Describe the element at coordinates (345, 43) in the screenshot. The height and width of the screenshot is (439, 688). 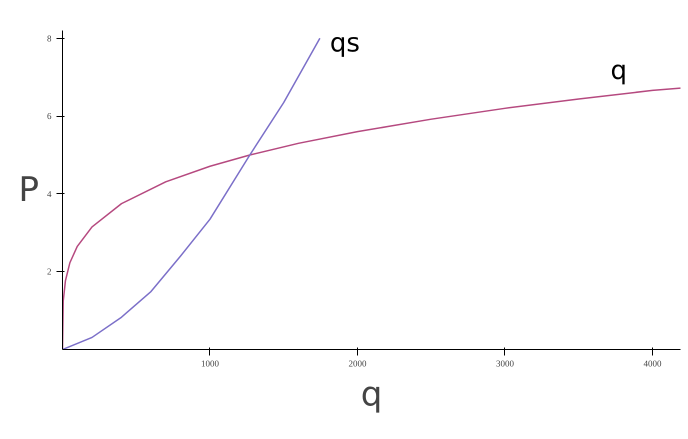
I see `series-label: qs` at that location.